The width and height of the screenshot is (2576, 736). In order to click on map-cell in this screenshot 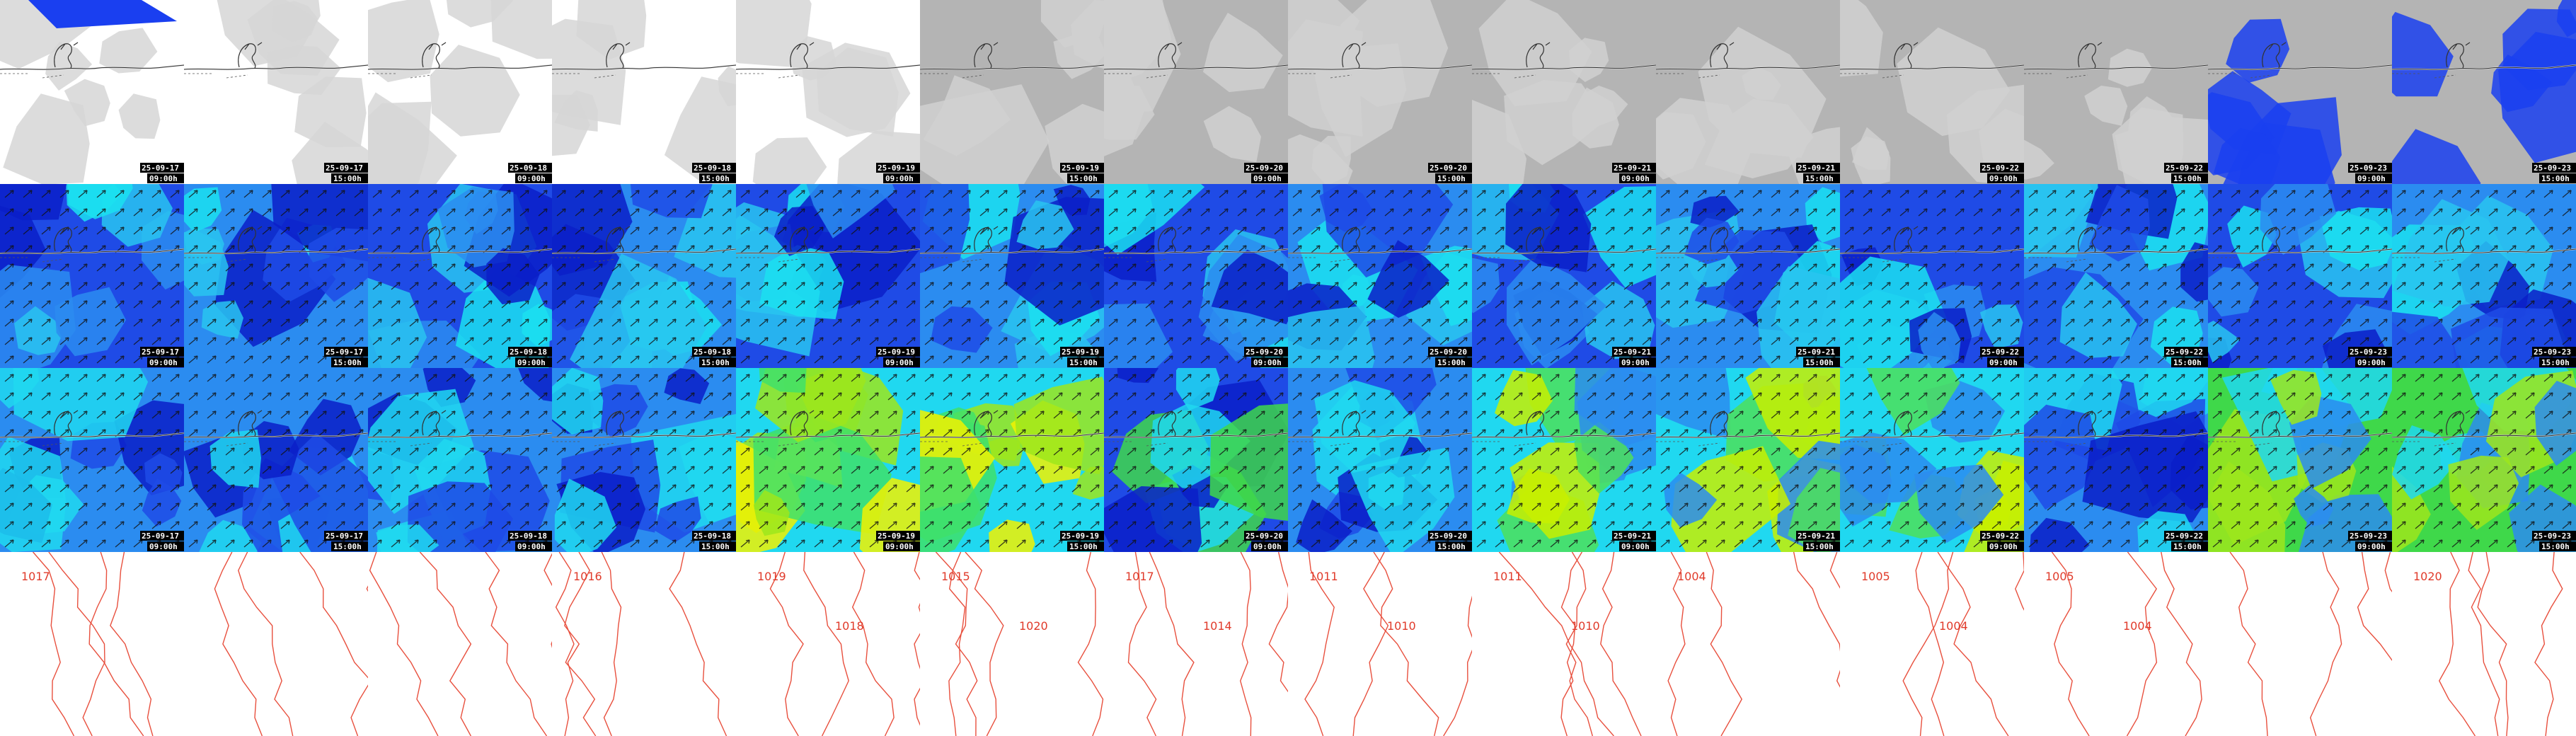, I will do `click(276, 644)`.